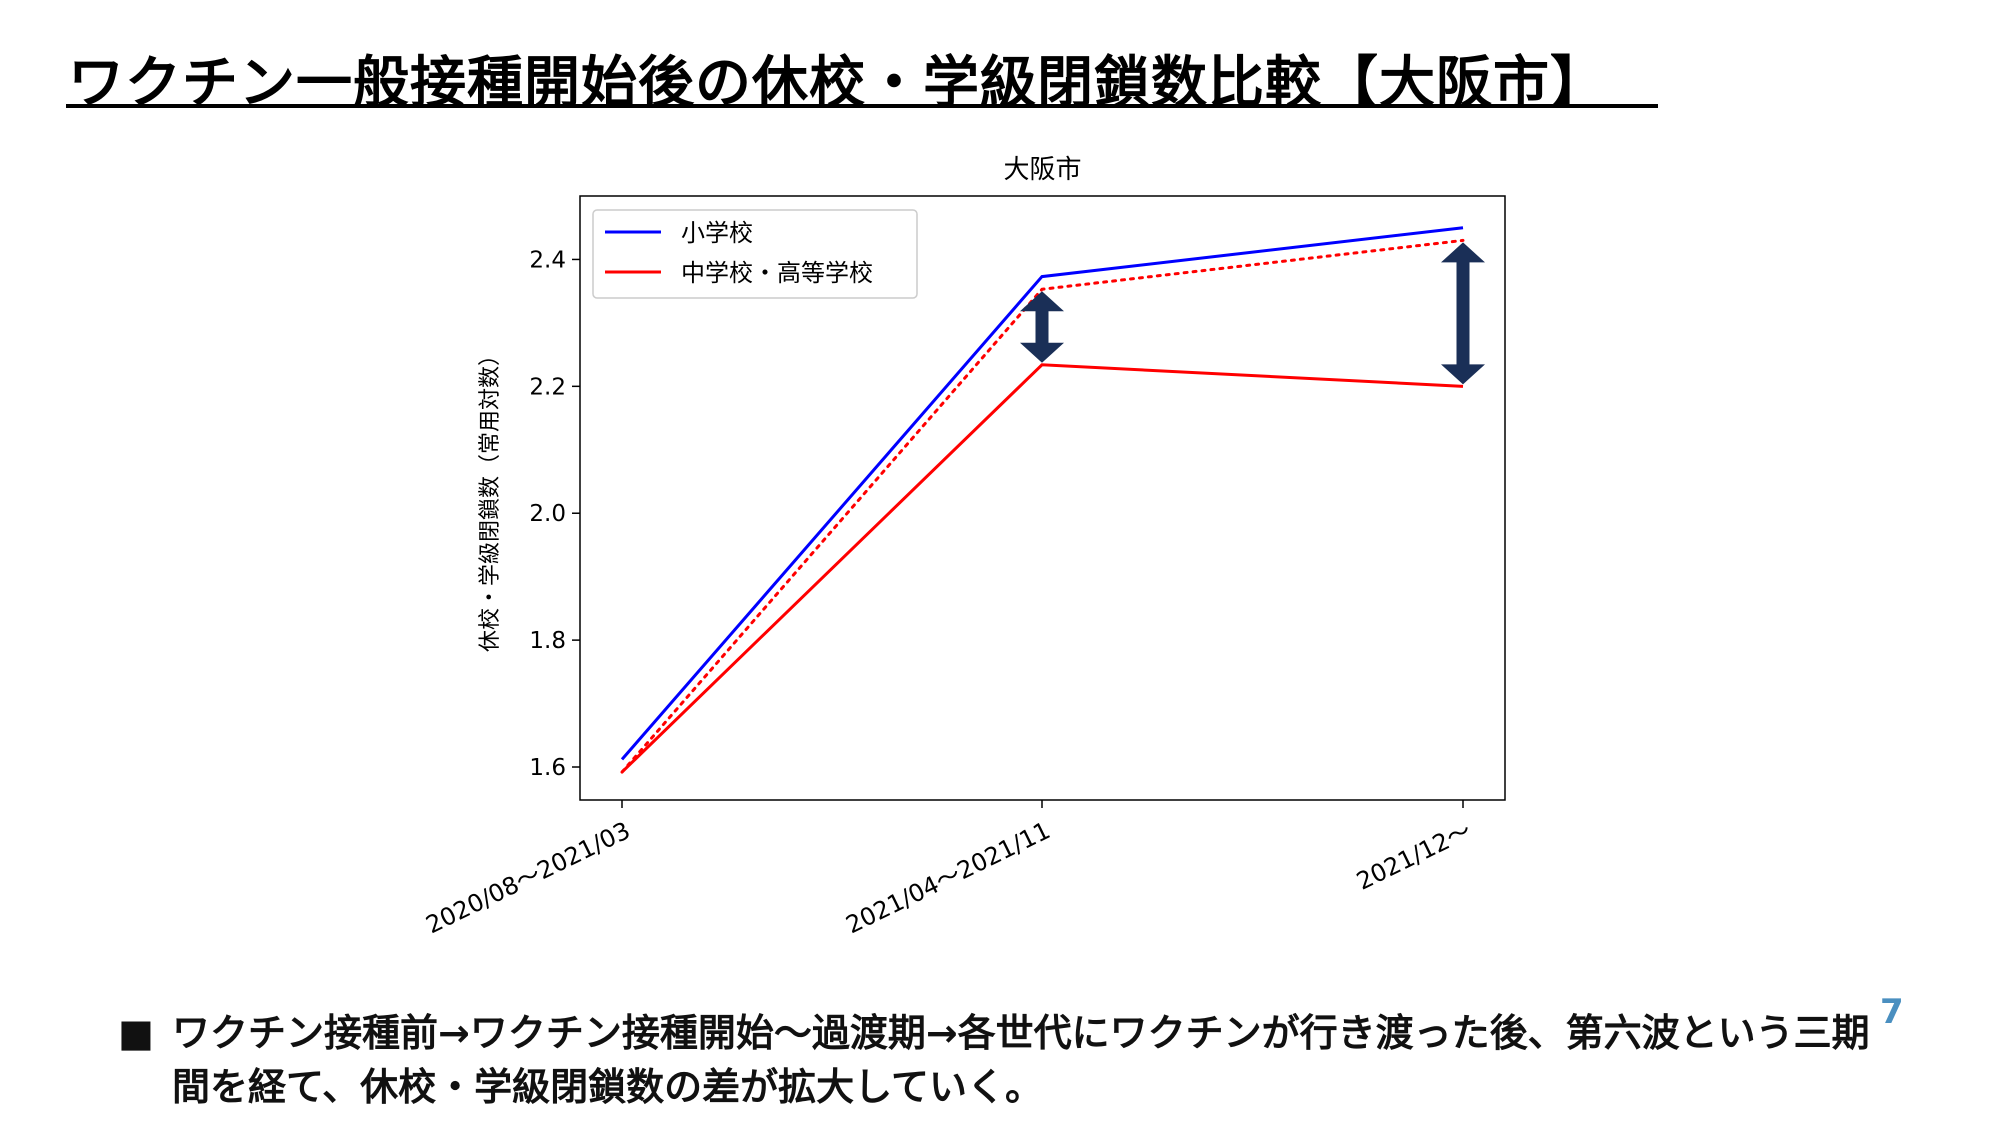  What do you see at coordinates (862, 106) in the screenshot?
I see `title-underline` at bounding box center [862, 106].